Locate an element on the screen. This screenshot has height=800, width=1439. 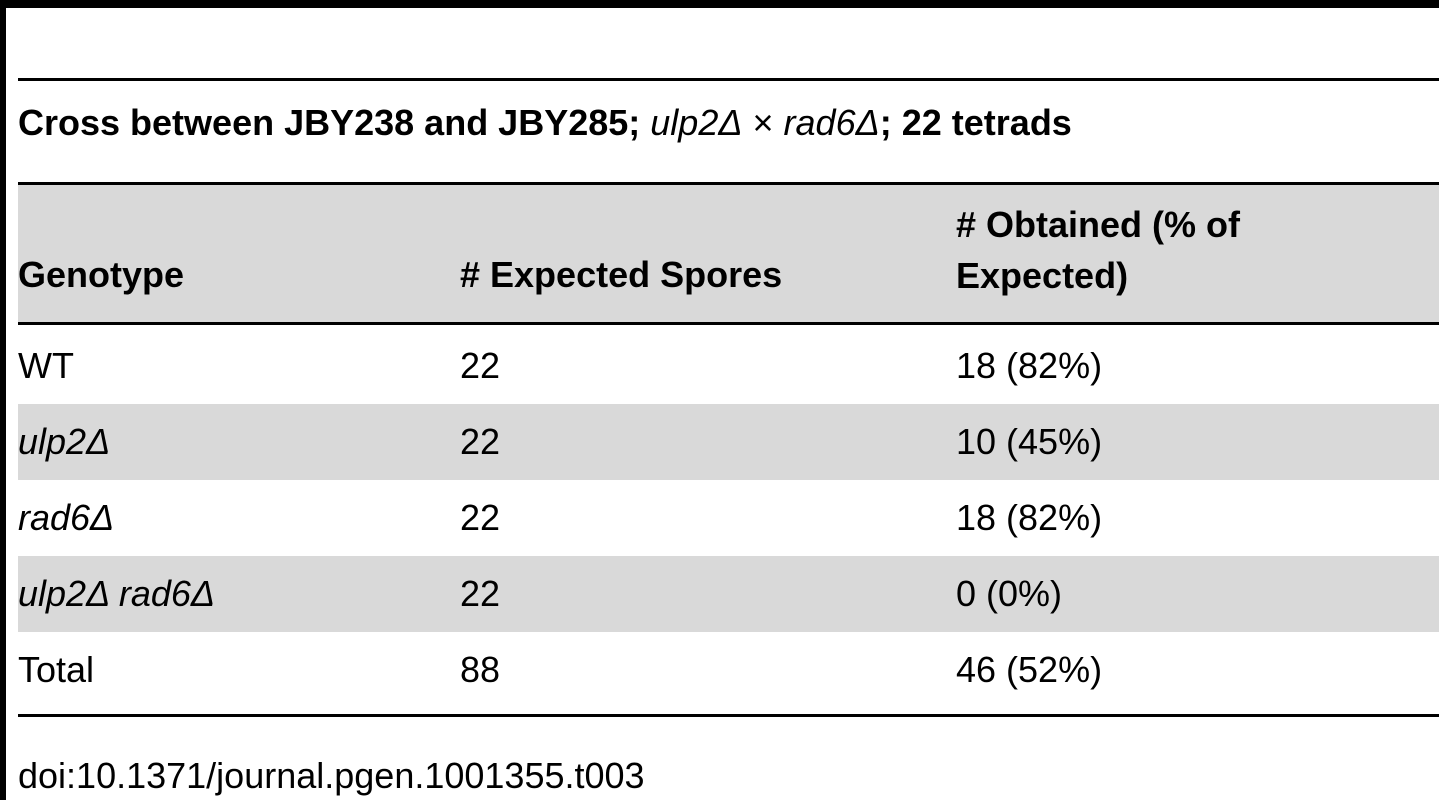
caption-top-rule is located at coordinates (728, 79).